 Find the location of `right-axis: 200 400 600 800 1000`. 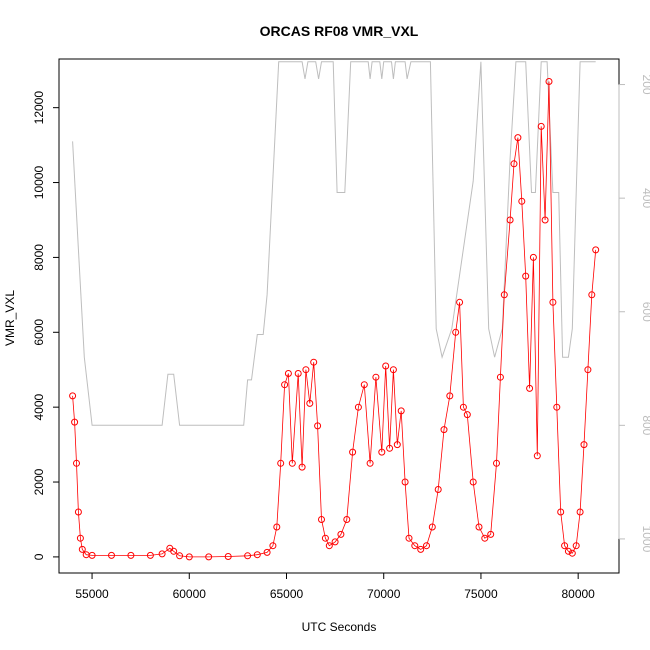

right-axis: 200 400 600 800 1000 is located at coordinates (634, 314).